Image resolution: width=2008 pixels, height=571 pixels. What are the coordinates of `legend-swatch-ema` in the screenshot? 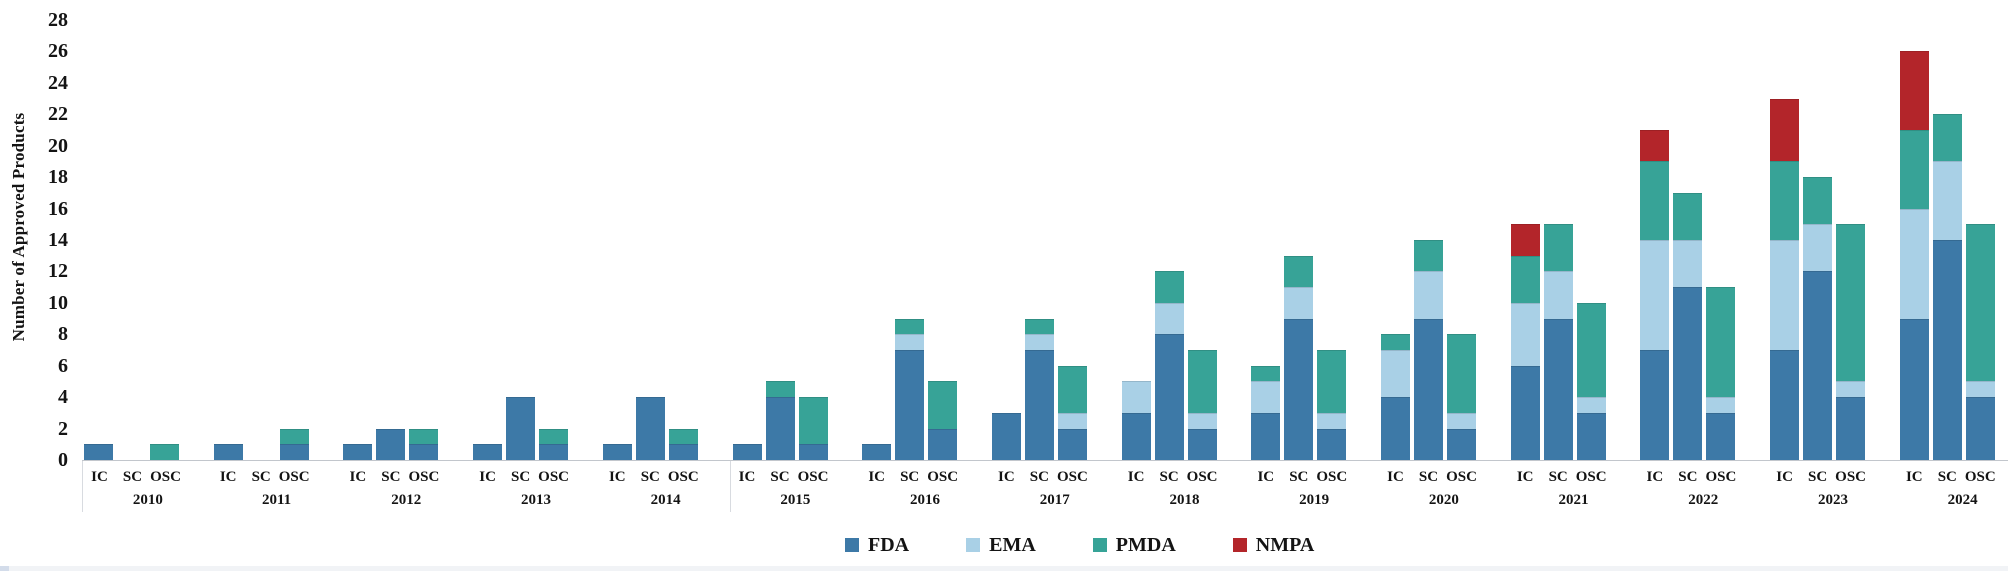 It's located at (973, 545).